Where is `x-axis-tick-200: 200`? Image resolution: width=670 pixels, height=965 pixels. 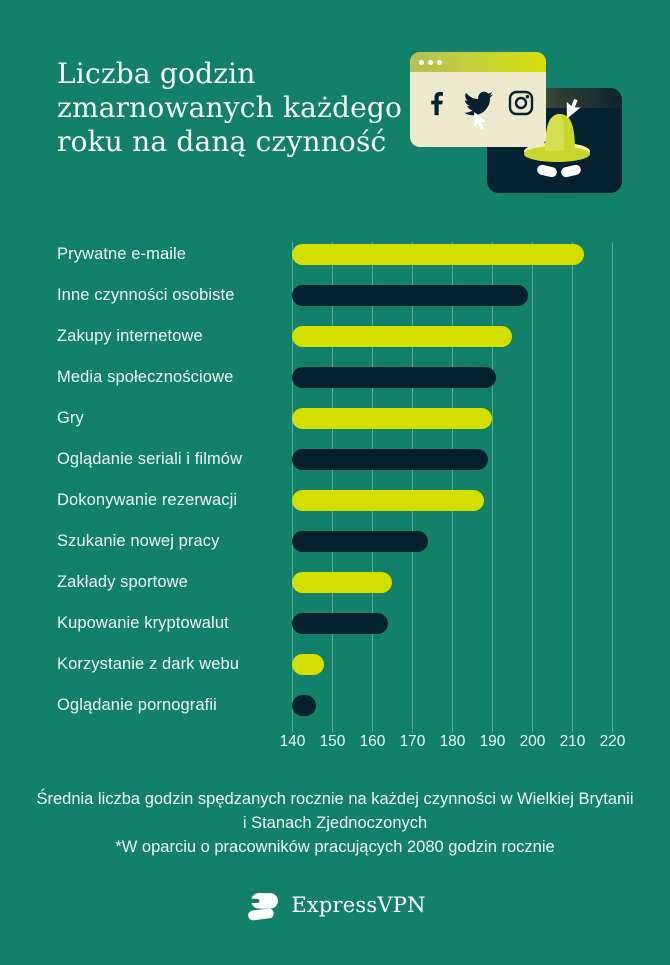 x-axis-tick-200: 200 is located at coordinates (532, 741).